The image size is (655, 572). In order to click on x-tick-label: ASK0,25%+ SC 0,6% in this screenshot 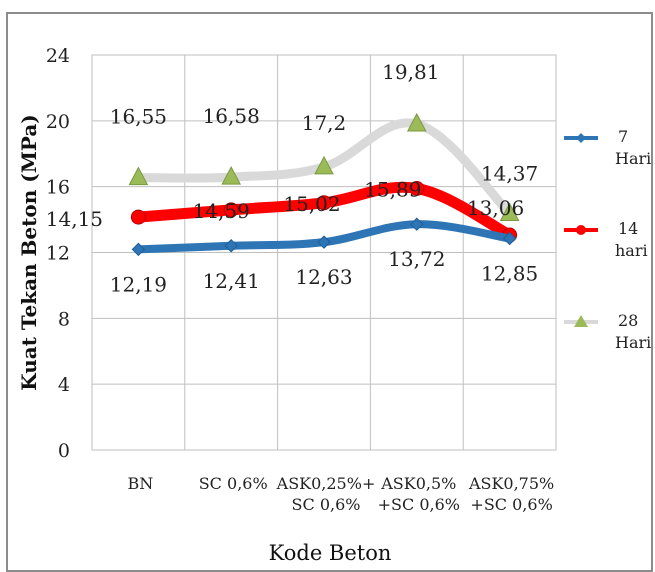, I will do `click(326, 494)`.